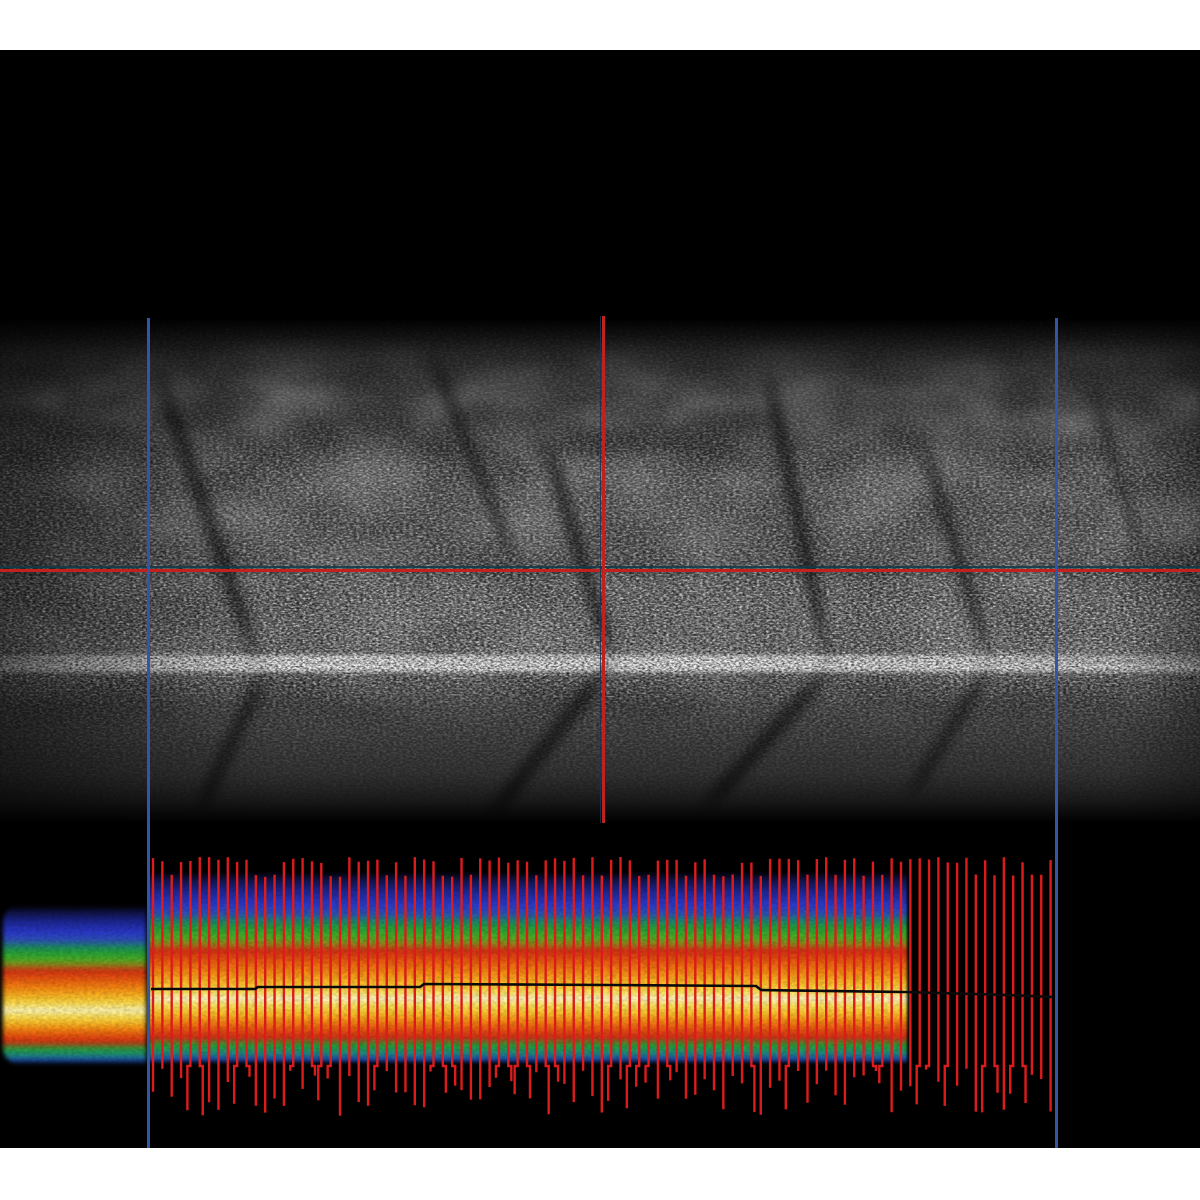  I want to click on crosshair-vertical, so click(603, 569).